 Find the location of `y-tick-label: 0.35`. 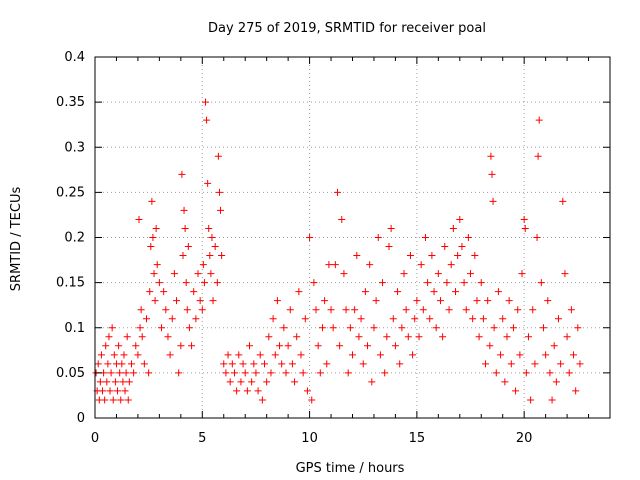

y-tick-label: 0.35 is located at coordinates (70, 102).